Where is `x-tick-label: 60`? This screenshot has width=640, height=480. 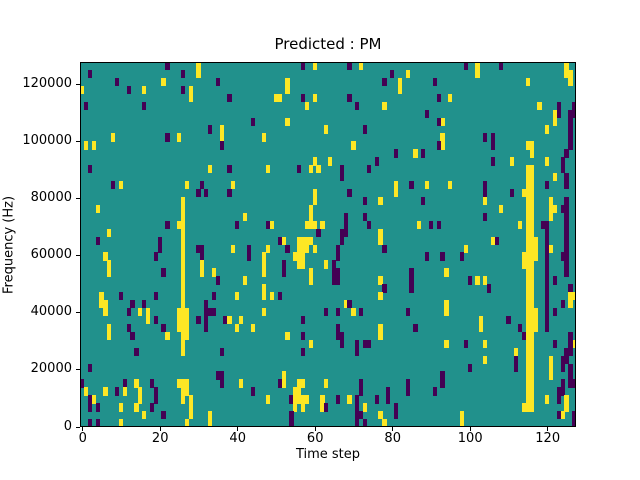
x-tick-label: 60 is located at coordinates (315, 438).